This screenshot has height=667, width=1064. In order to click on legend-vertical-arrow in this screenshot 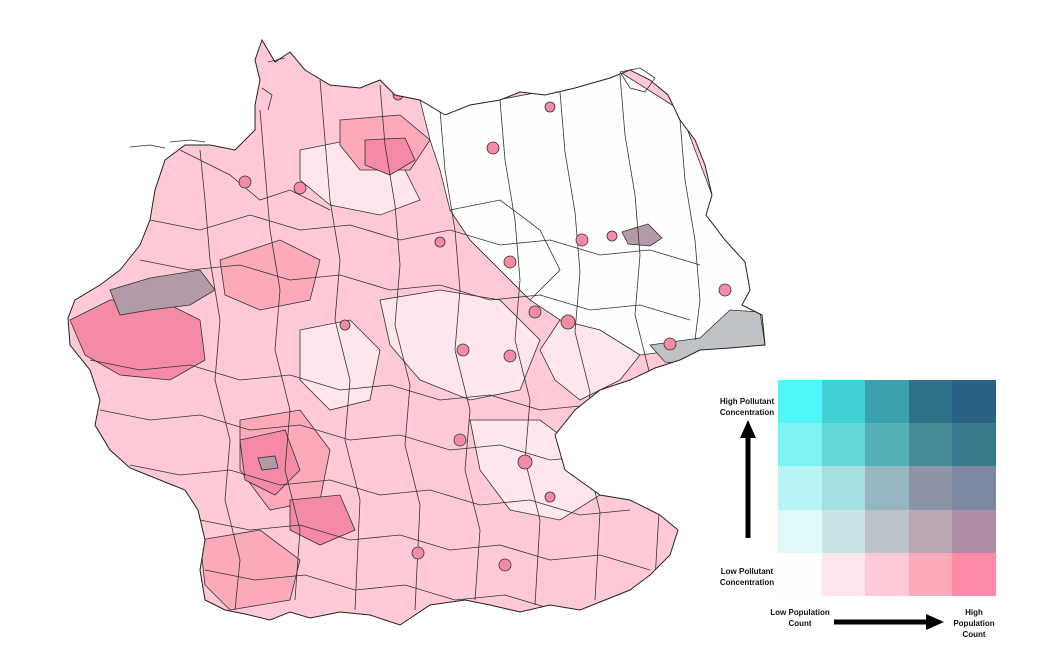, I will do `click(748, 479)`.